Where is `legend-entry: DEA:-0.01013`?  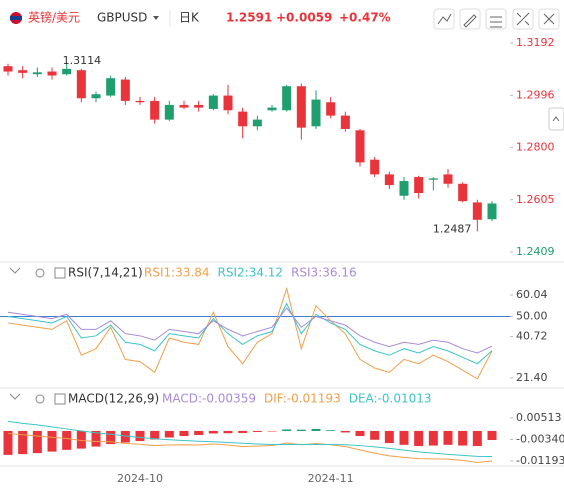
legend-entry: DEA:-0.01013 is located at coordinates (390, 399).